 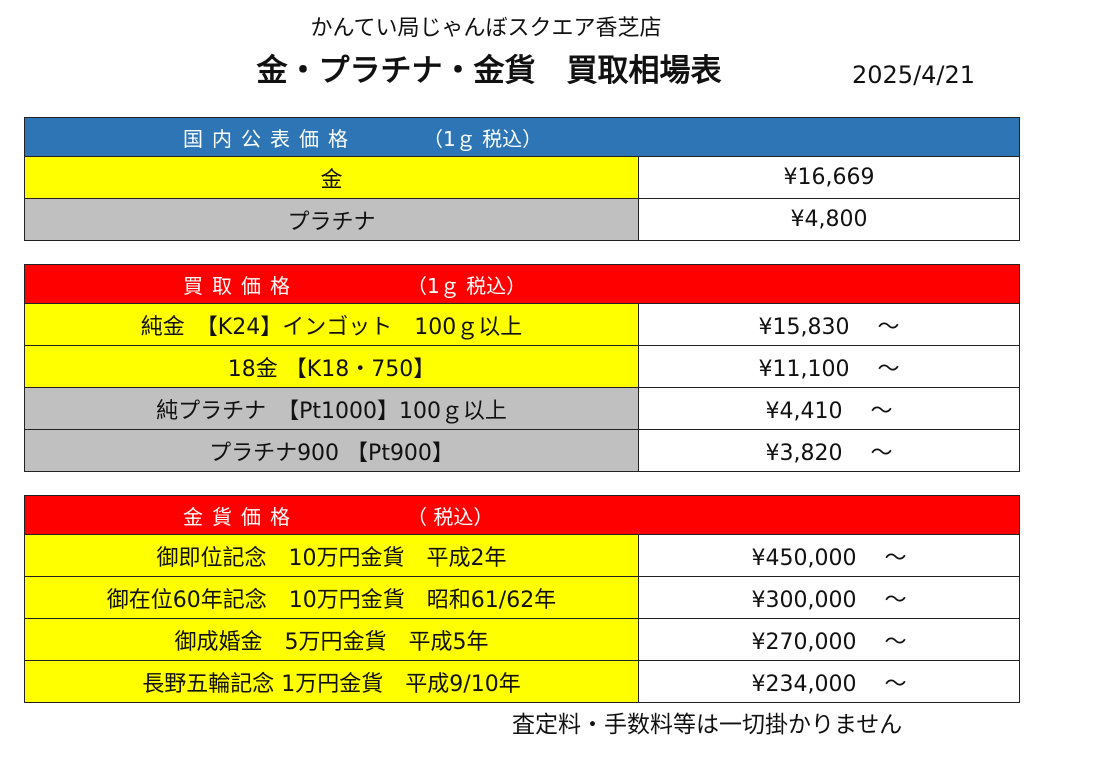 I want to click on table-row: 長野五輪記念 1万円金貨 平成9/10年 ¥234,000 ～, so click(x=522, y=681).